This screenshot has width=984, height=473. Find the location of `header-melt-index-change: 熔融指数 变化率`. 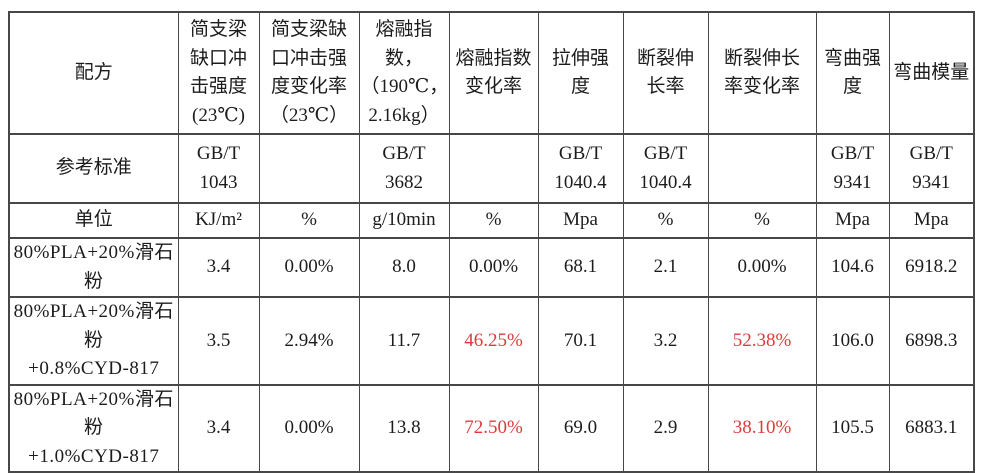

header-melt-index-change: 熔融指数 变化率 is located at coordinates (493, 73).